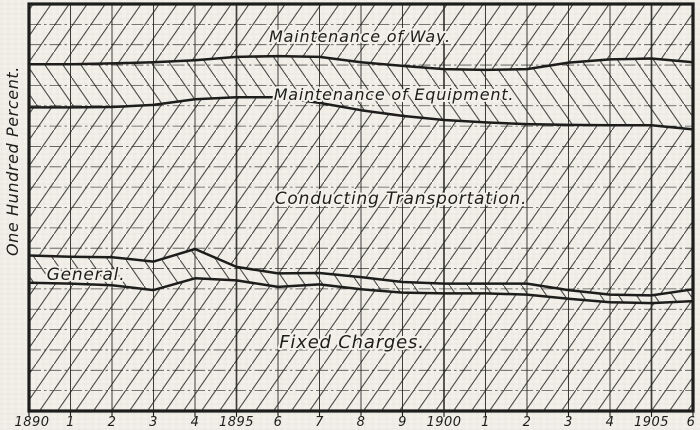 The width and height of the screenshot is (700, 430). I want to click on boundary-maintenance-of-equipment, so click(361, 113).